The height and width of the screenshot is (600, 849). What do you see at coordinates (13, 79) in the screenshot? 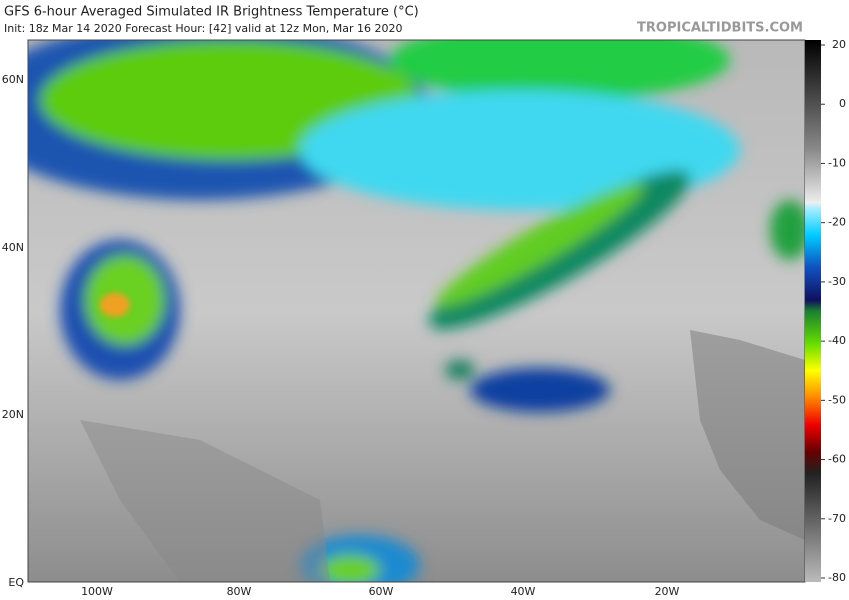
I see `lat-label: 60N` at bounding box center [13, 79].